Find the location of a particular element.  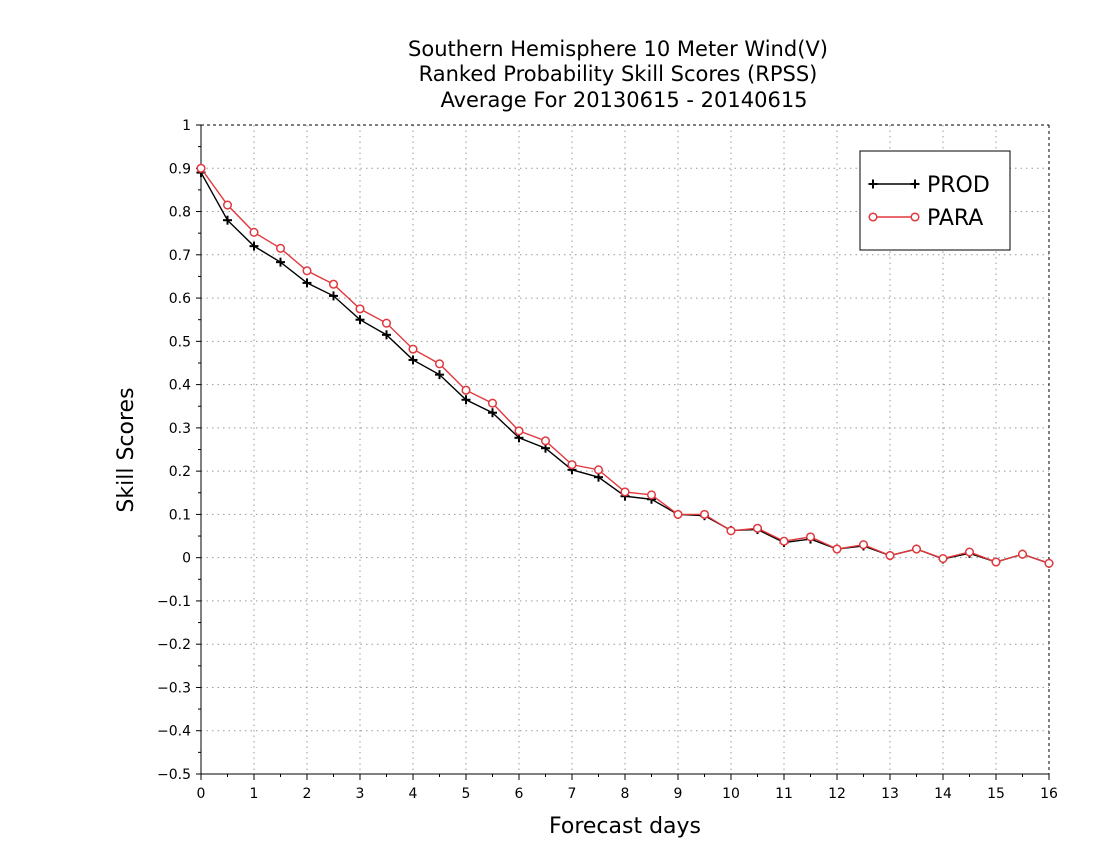

x-tick-label: 10 is located at coordinates (731, 794).